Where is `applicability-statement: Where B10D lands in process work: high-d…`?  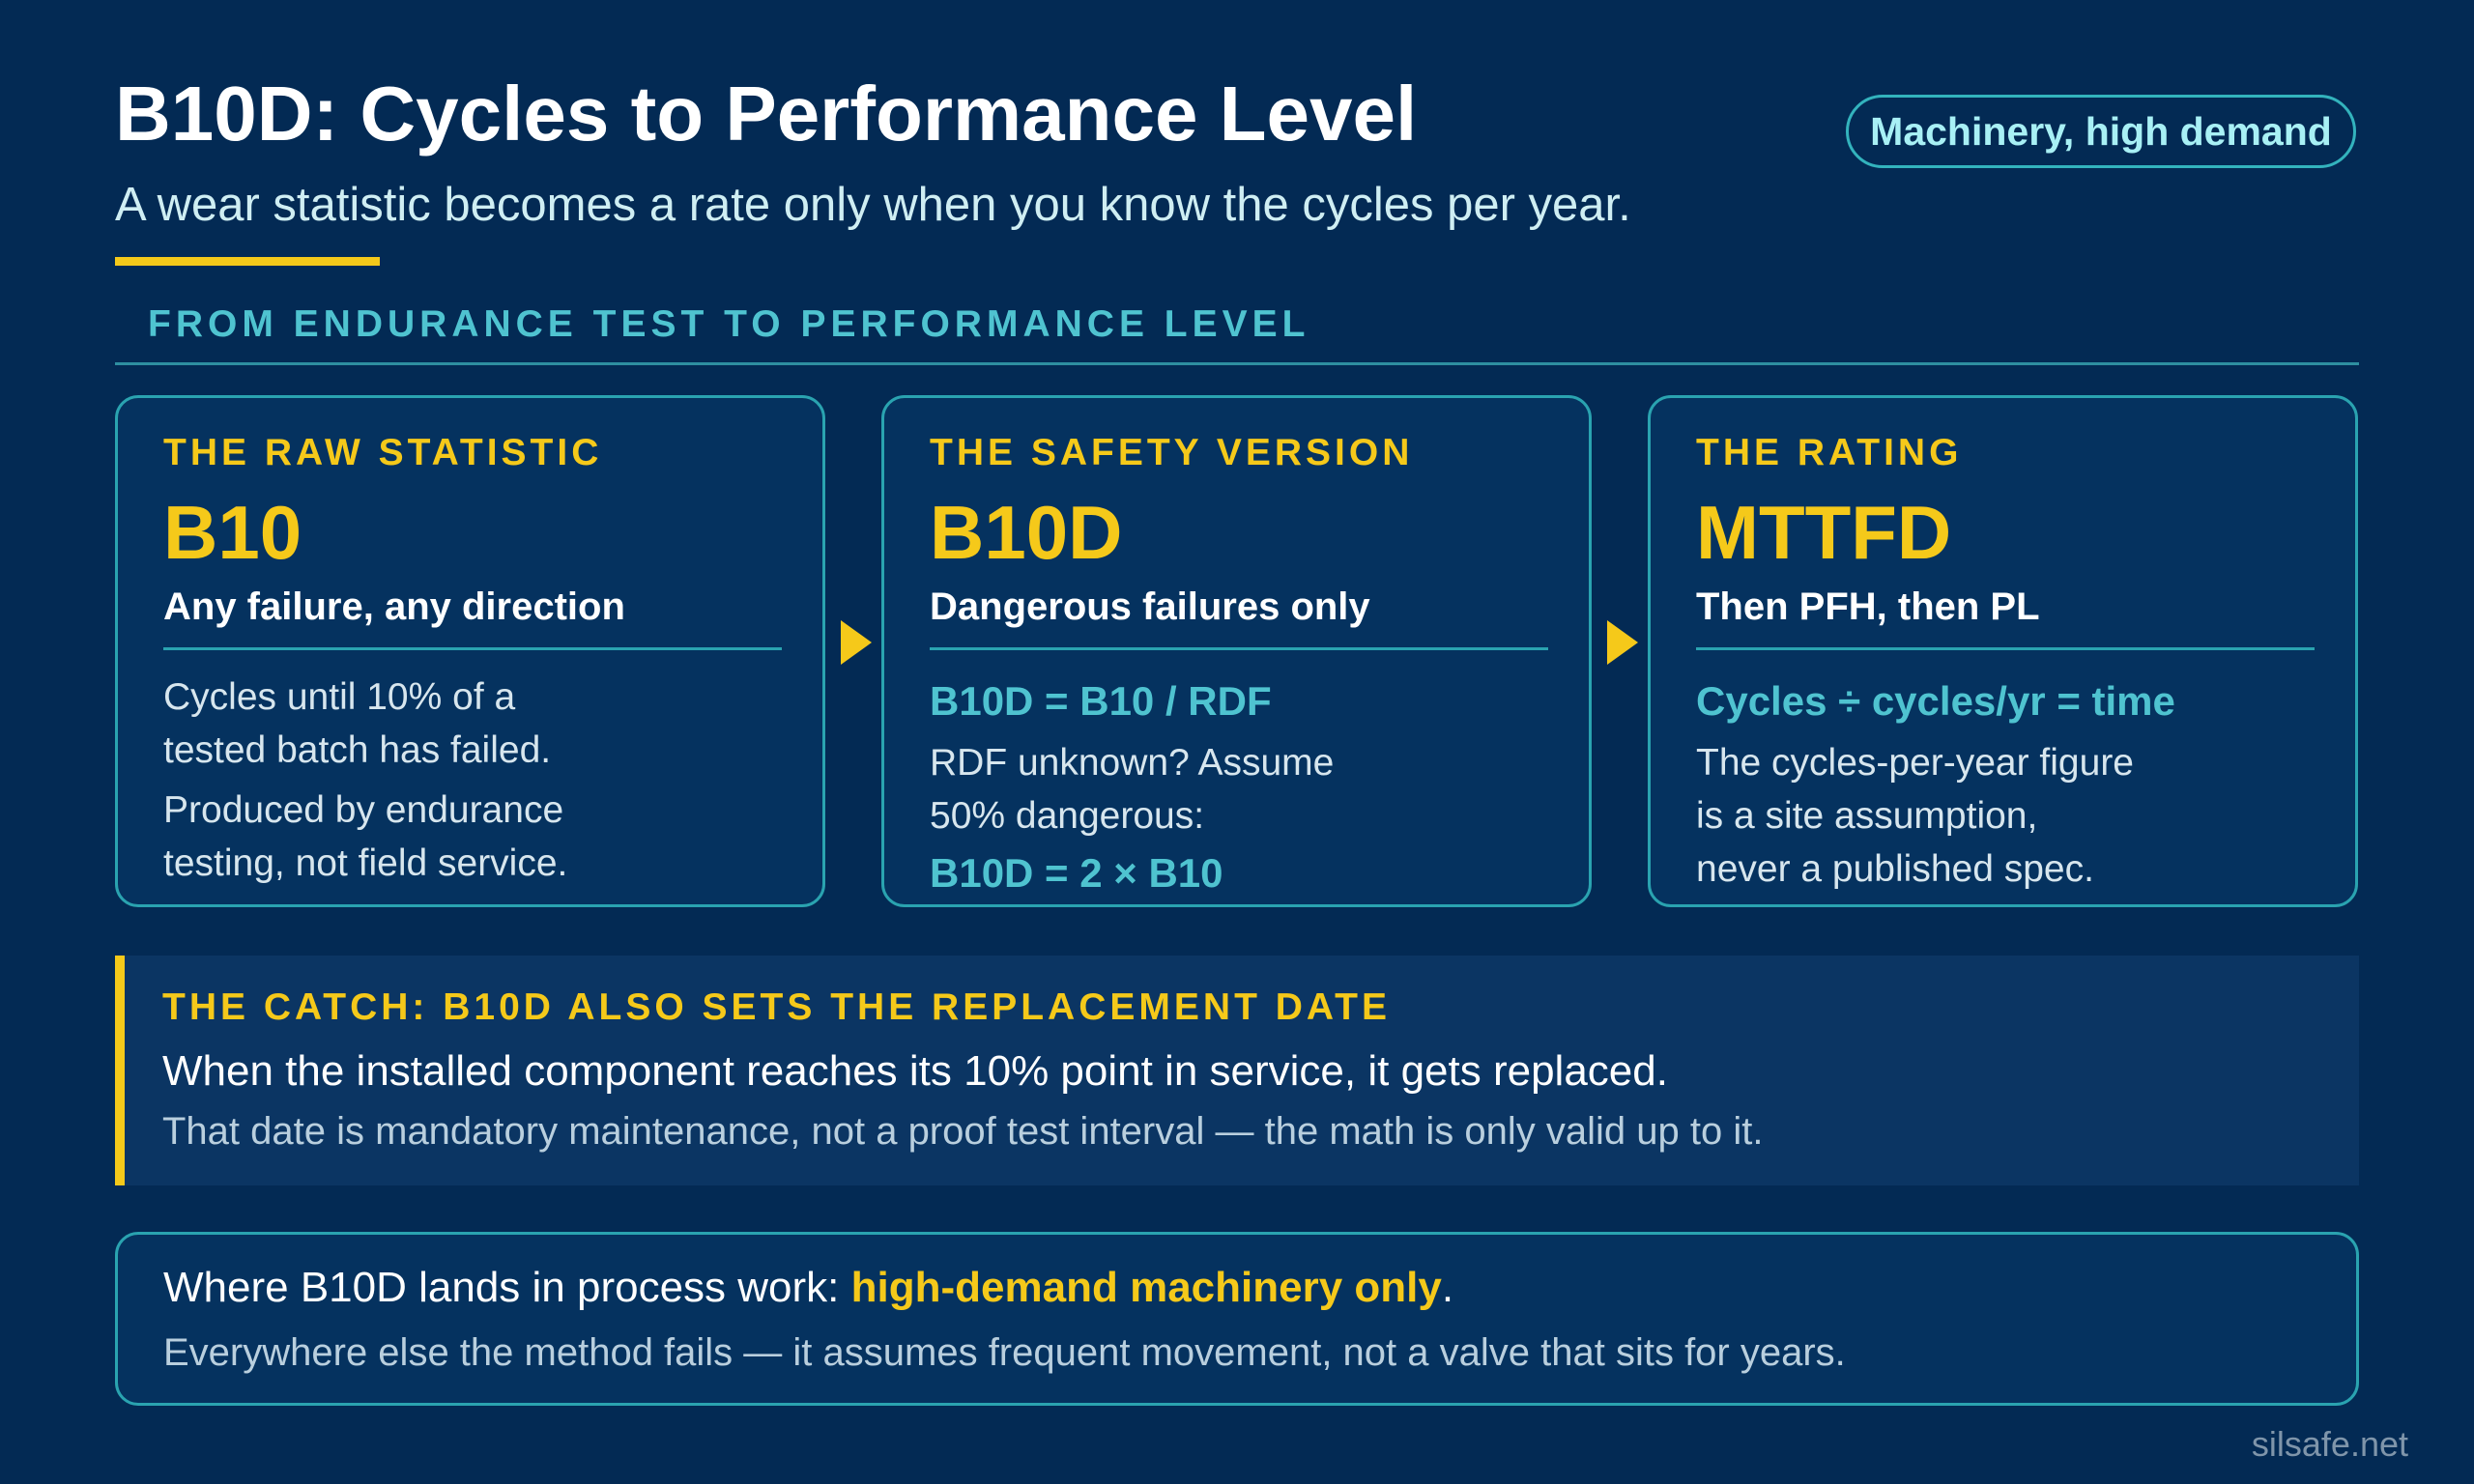 applicability-statement: Where B10D lands in process work: high-d… is located at coordinates (808, 1288).